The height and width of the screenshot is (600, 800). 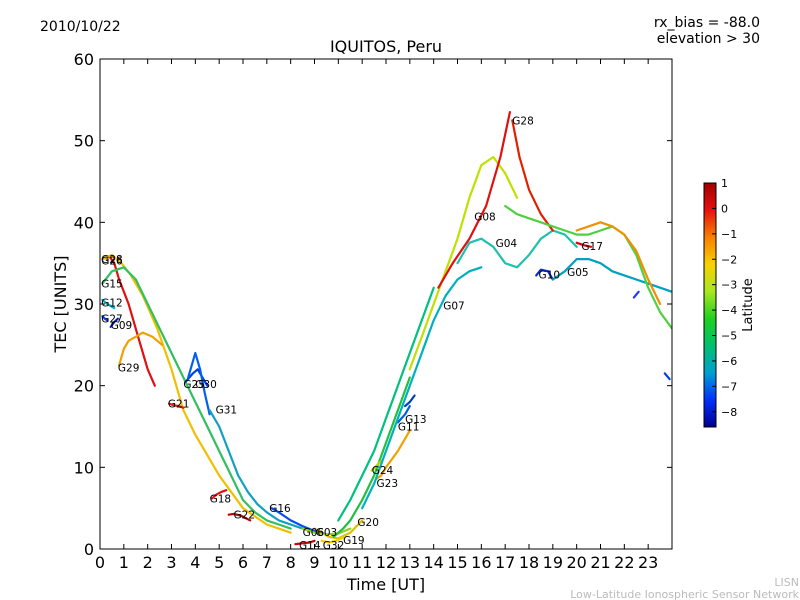 What do you see at coordinates (729, 386) in the screenshot?
I see `colorbar-tick-label: −7` at bounding box center [729, 386].